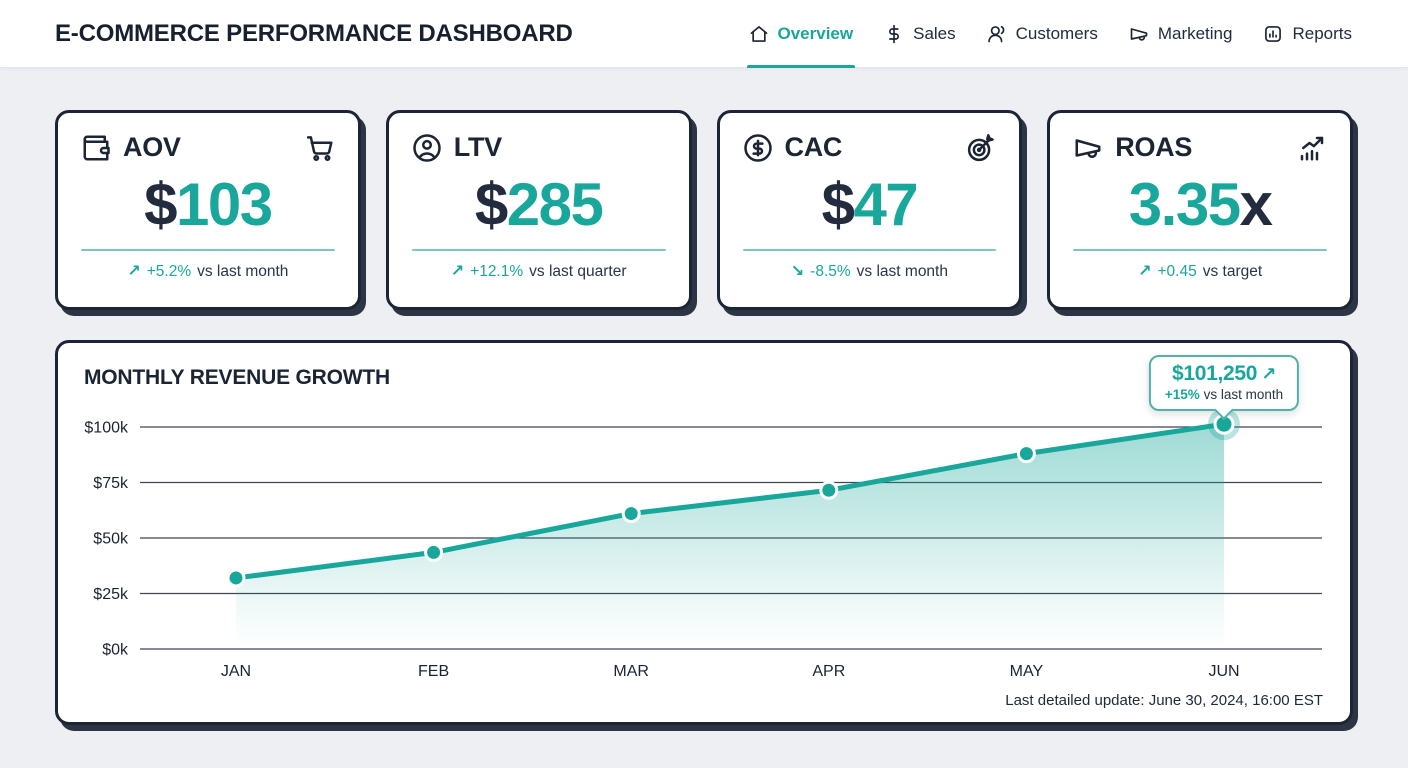  I want to click on tooltip-value: $101,250 ↗, so click(1223, 373).